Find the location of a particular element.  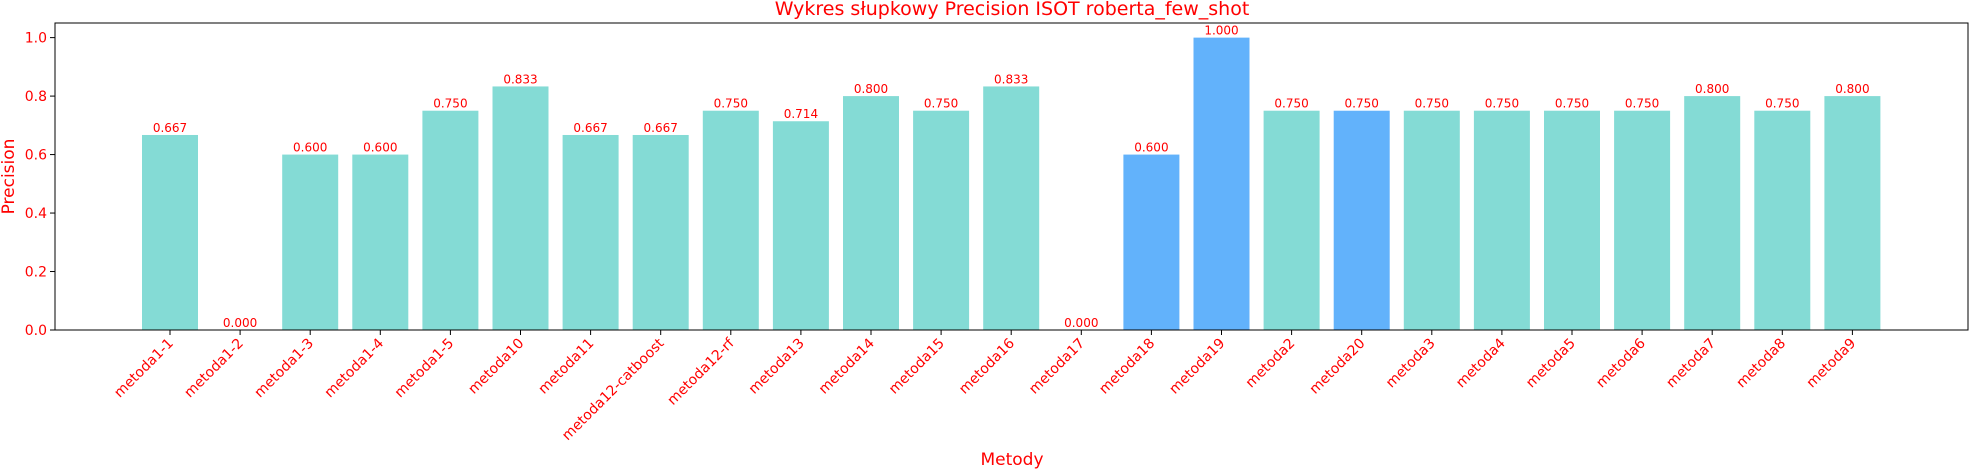

x-tick-label-metoda19: metoda19 is located at coordinates (1197, 367).